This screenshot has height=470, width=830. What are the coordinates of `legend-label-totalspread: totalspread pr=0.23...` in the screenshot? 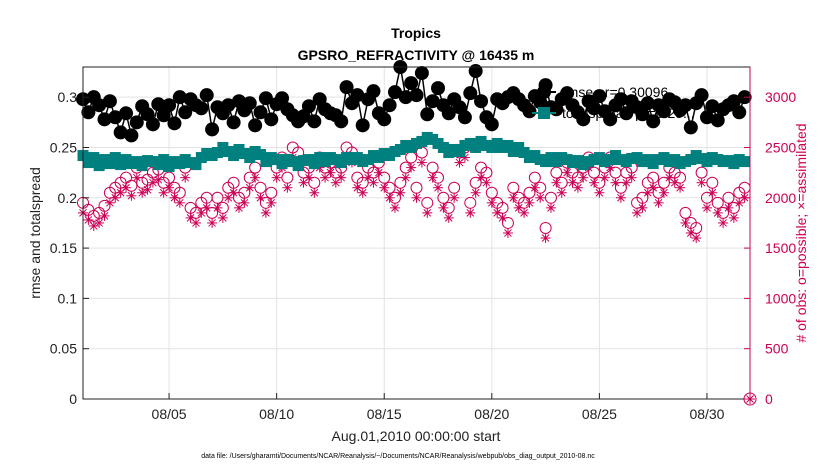 It's located at (628, 113).